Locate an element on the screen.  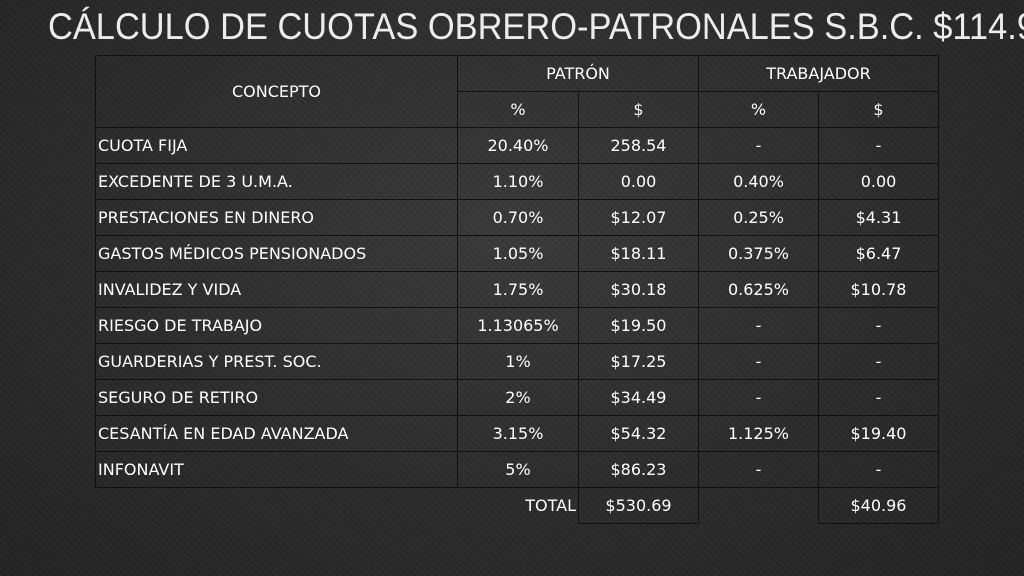
patron-percent-cell: 1.05% is located at coordinates (518, 253).